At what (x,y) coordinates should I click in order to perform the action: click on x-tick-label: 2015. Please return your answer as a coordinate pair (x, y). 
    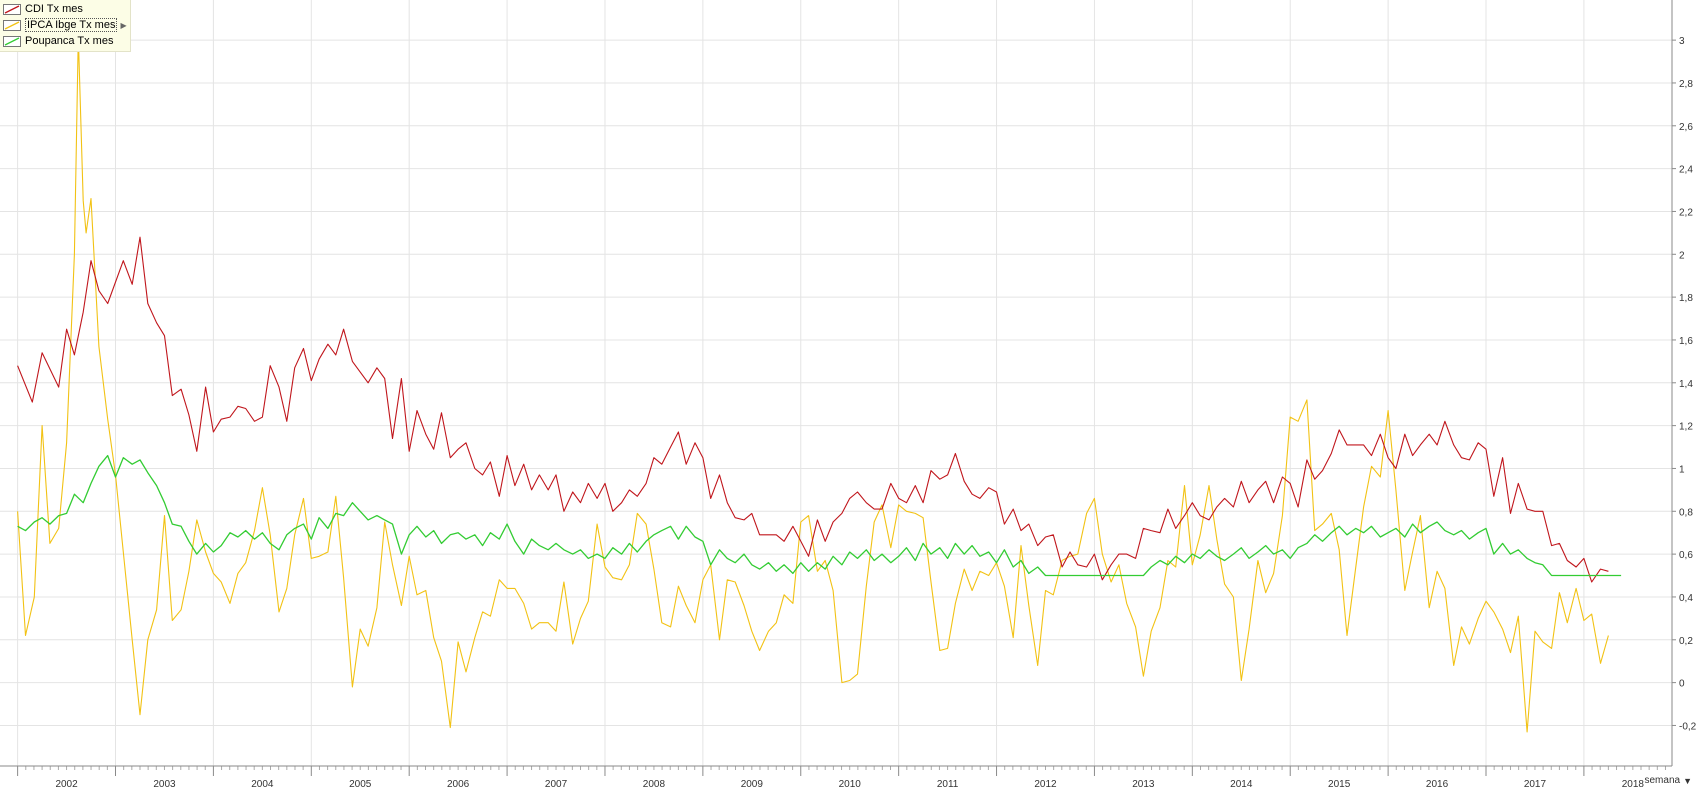
    Looking at the image, I should click on (1339, 784).